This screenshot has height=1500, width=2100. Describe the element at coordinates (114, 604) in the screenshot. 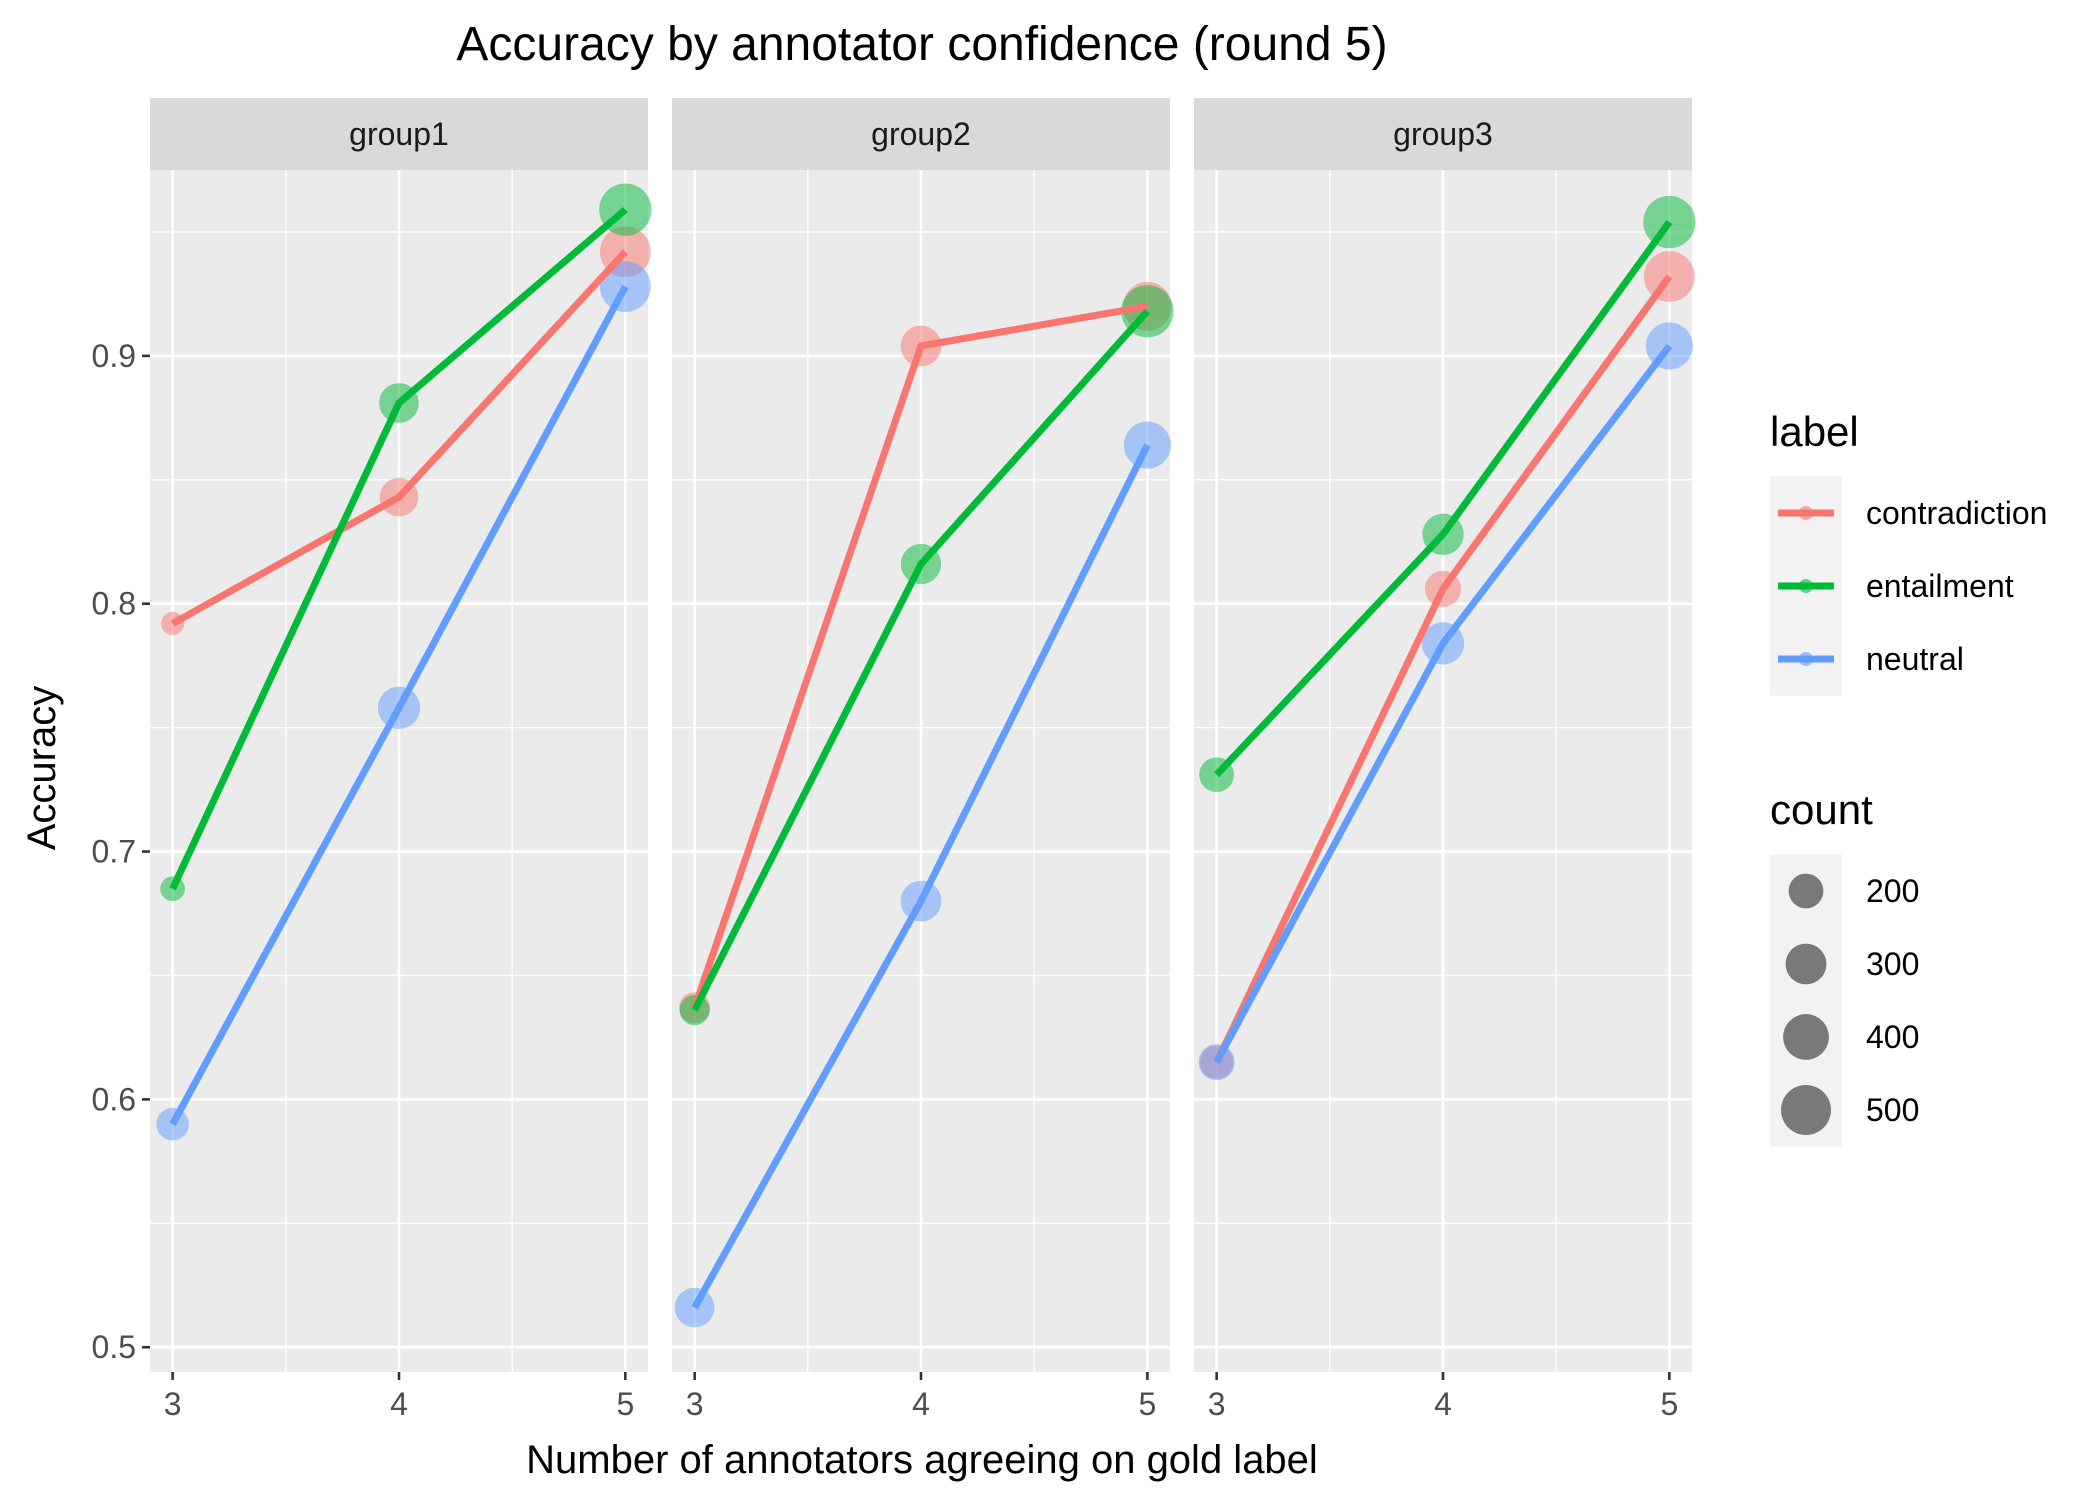

I see `y-tick-label: 0.8` at that location.